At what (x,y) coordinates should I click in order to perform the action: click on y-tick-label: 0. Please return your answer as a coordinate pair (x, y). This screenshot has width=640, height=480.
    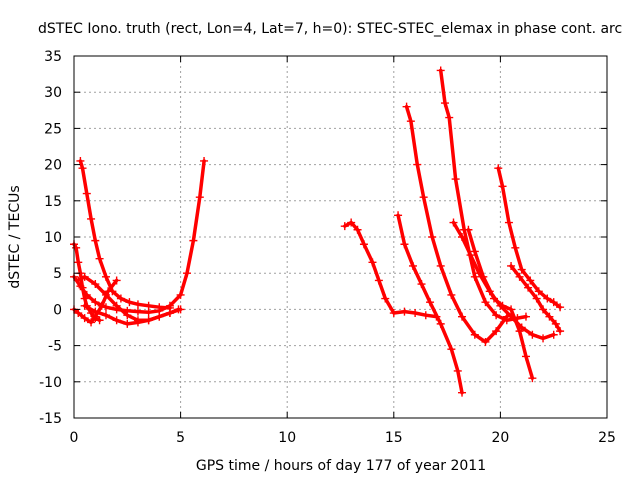
    Looking at the image, I should click on (57, 310).